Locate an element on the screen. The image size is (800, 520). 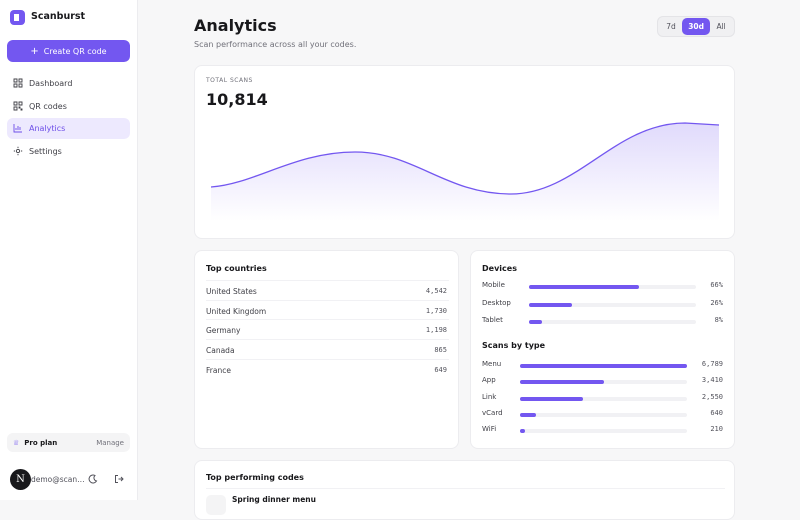
bar-label: Menu is located at coordinates (492, 364).